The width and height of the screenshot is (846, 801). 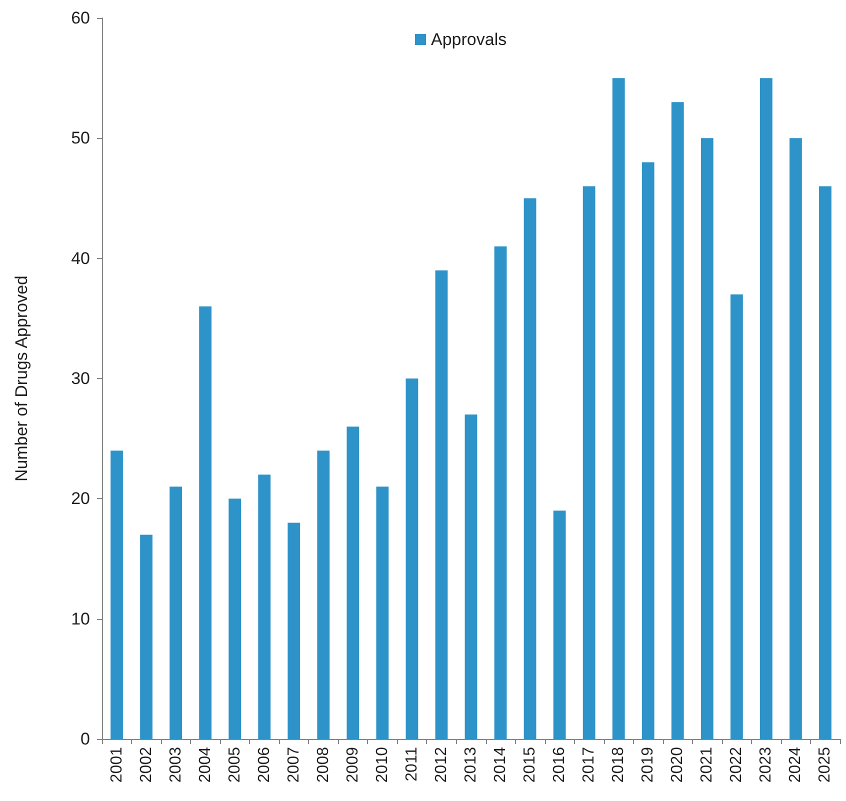 What do you see at coordinates (382, 764) in the screenshot?
I see `x-tick-label: 2010` at bounding box center [382, 764].